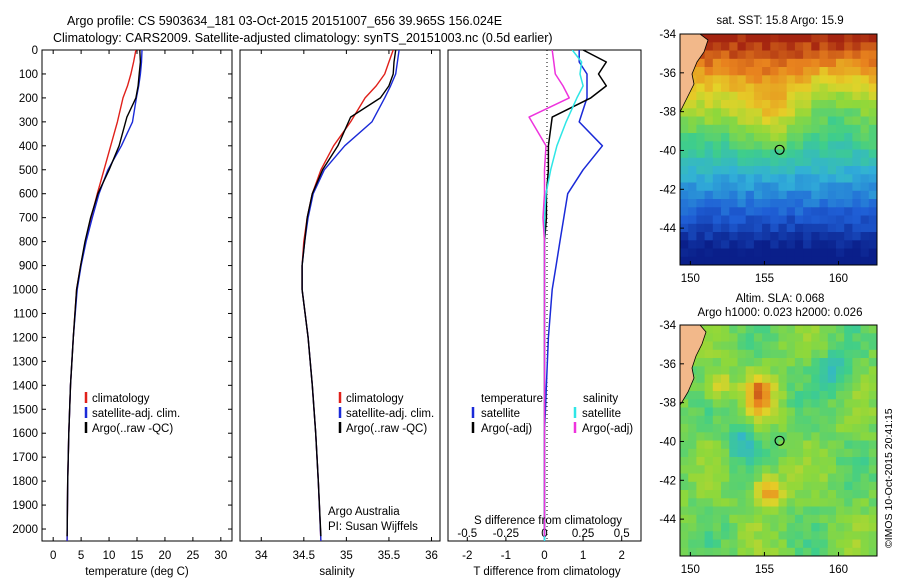  I want to click on series-line-t-satellite, so click(573, 295).